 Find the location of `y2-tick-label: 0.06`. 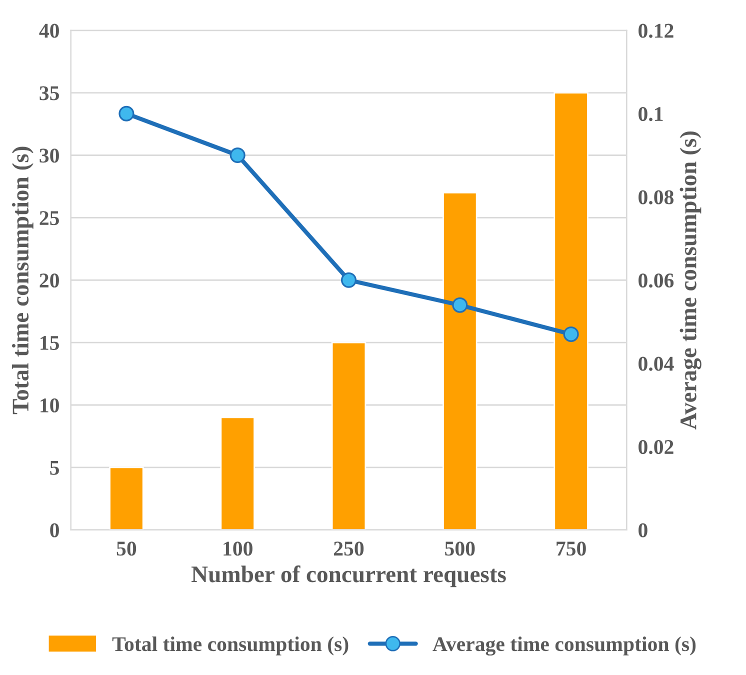

y2-tick-label: 0.06 is located at coordinates (656, 281).